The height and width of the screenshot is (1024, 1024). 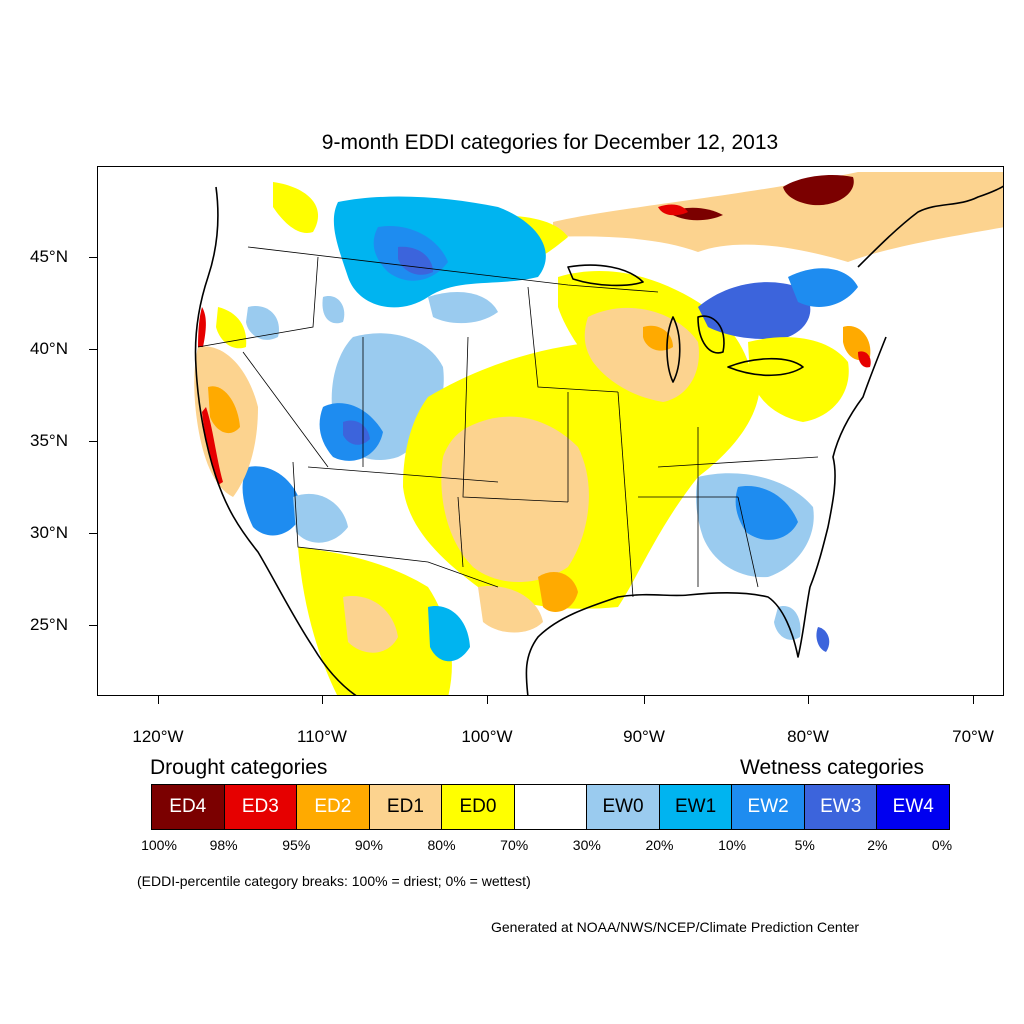 I want to click on region-ew1-mexico, so click(x=449, y=634).